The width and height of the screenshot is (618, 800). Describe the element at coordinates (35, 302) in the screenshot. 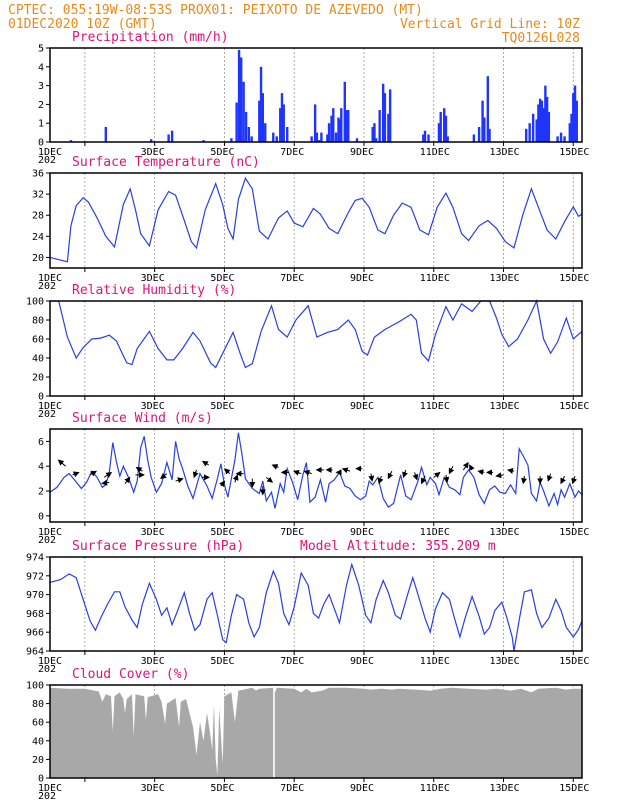

I see `y-tick-label: 100` at that location.